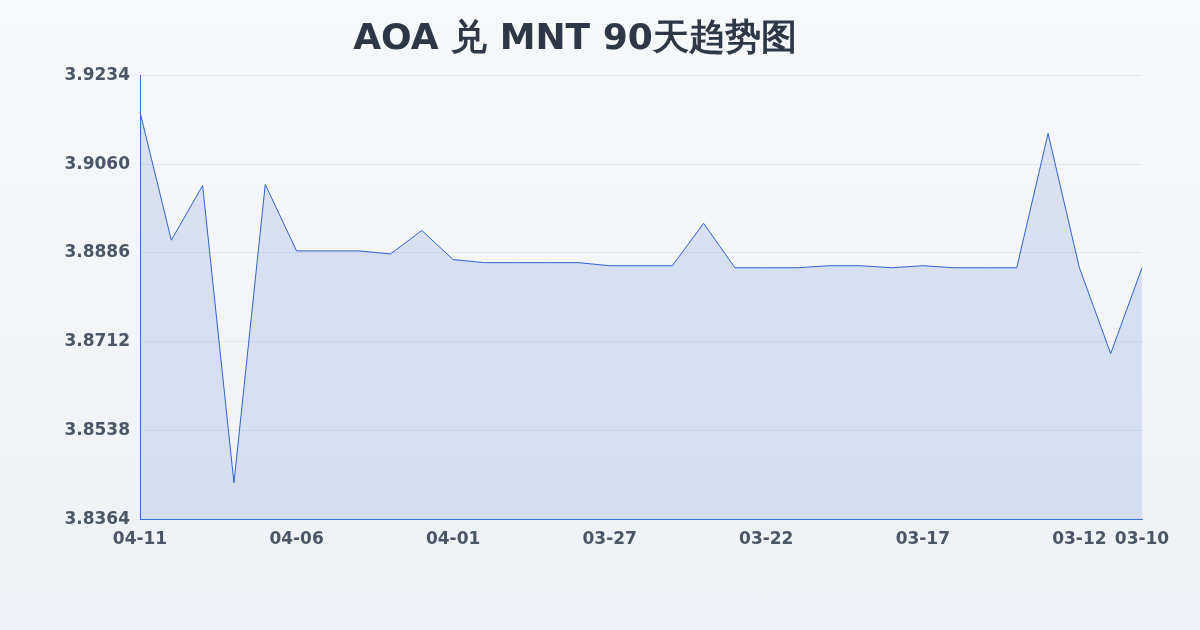 This screenshot has width=1200, height=630. Describe the element at coordinates (1142, 538) in the screenshot. I see `x-tick-label: 03-10` at that location.